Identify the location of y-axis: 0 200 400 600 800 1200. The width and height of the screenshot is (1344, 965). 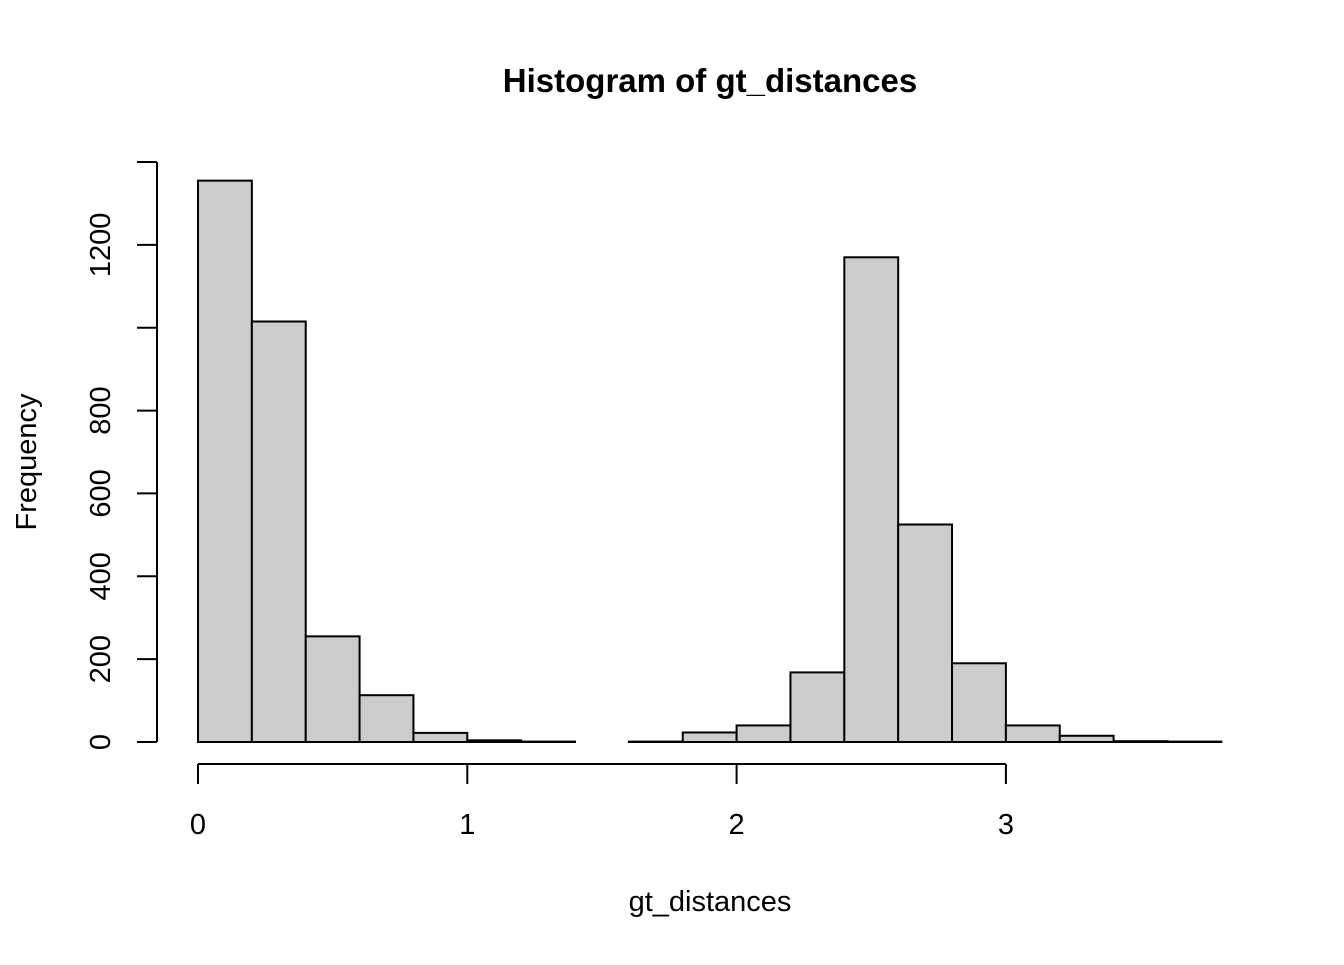
(121, 456).